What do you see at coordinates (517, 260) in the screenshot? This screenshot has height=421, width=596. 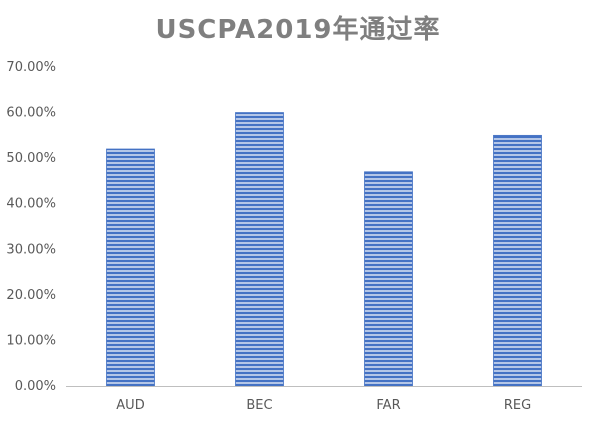 I see `bar-reg` at bounding box center [517, 260].